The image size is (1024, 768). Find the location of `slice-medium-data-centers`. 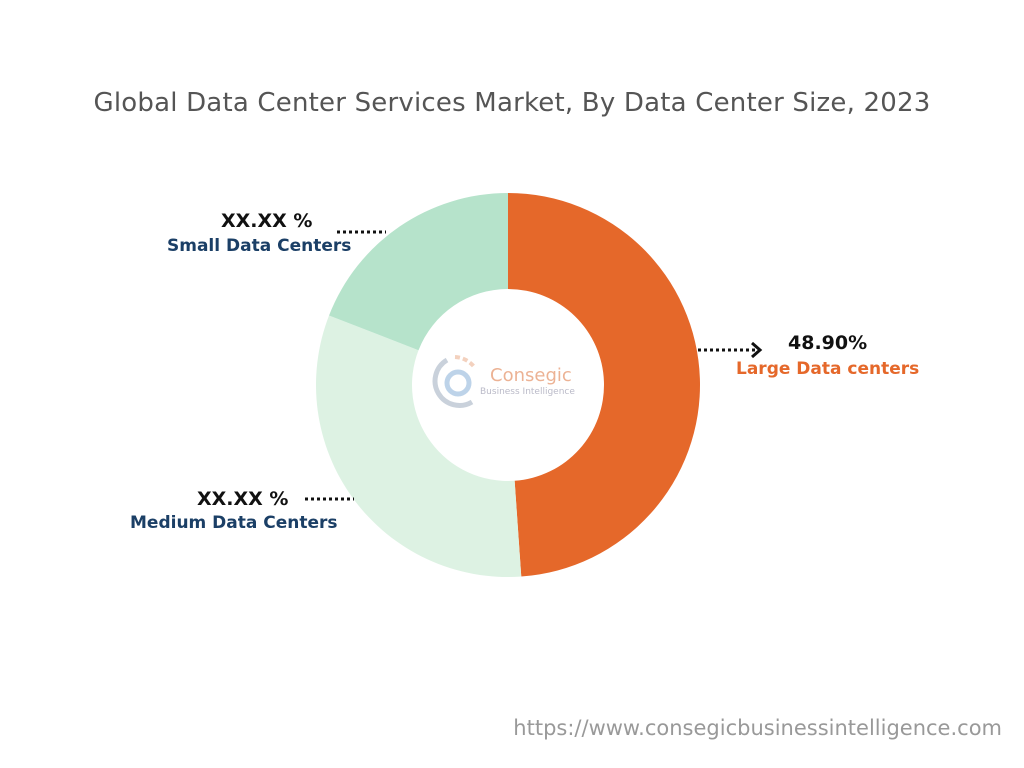

slice-medium-data-centers is located at coordinates (418, 446).